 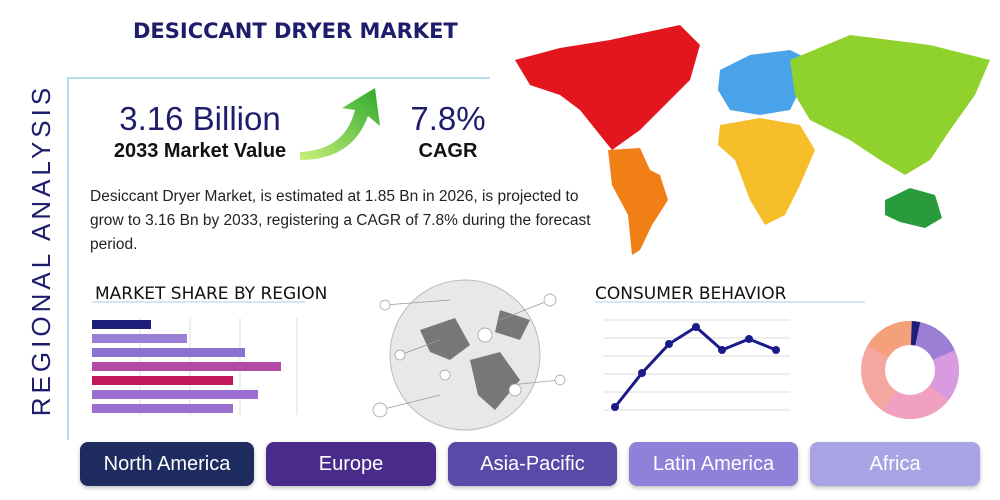 What do you see at coordinates (713, 464) in the screenshot?
I see `region-button: Latin America` at bounding box center [713, 464].